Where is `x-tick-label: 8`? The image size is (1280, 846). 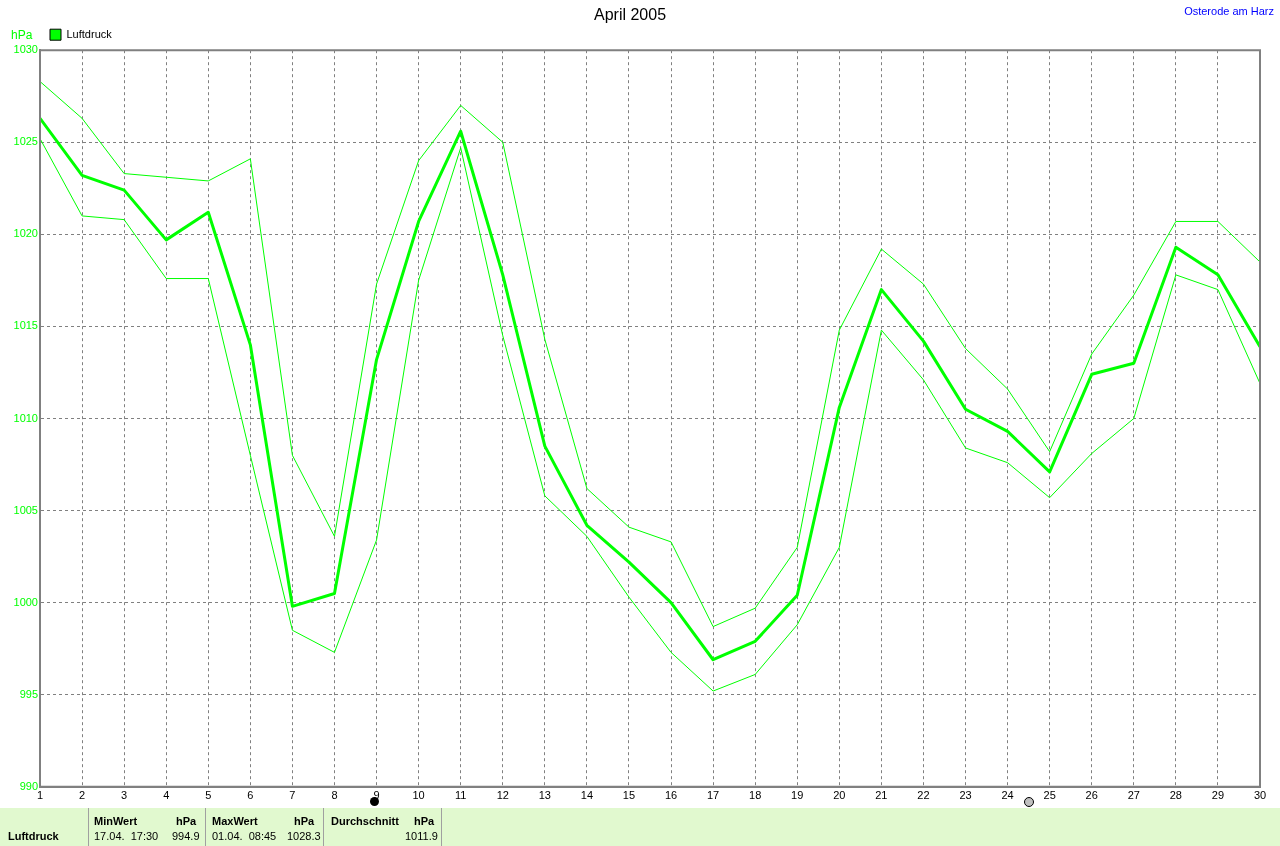
x-tick-label: 8 is located at coordinates (334, 795).